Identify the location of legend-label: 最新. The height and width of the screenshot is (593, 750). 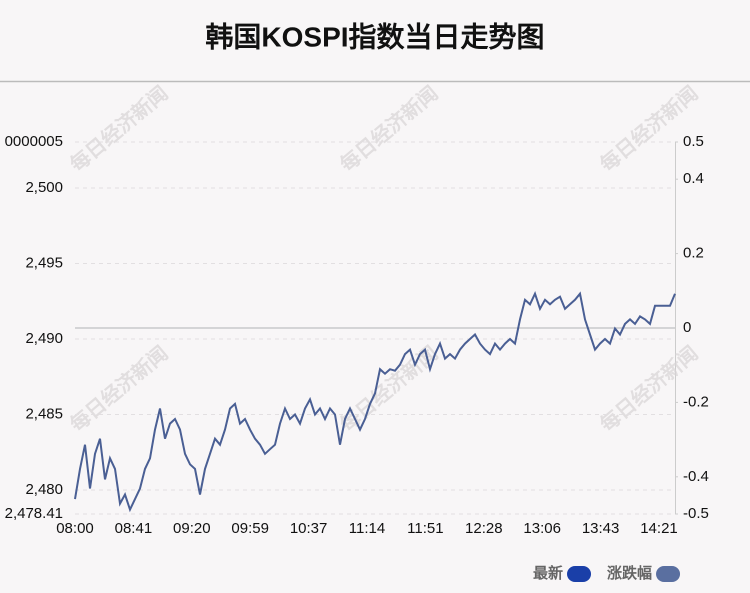
(548, 573).